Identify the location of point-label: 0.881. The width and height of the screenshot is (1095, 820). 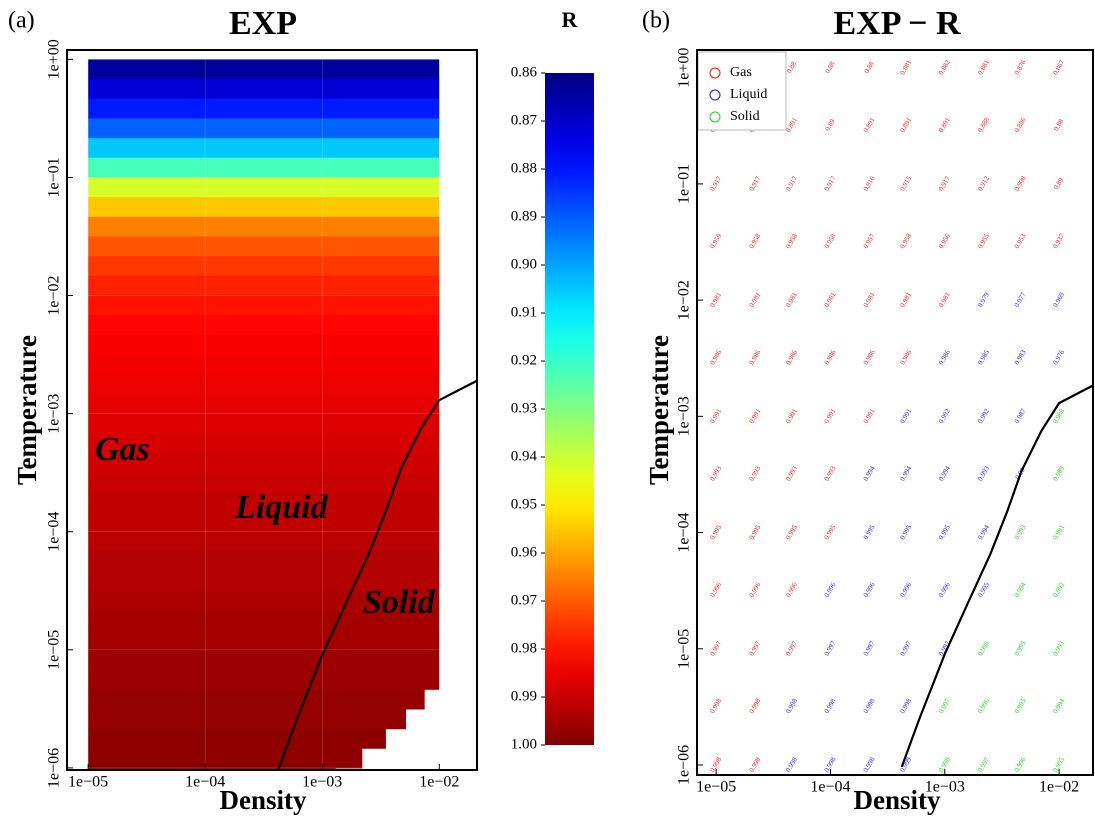
(983, 67).